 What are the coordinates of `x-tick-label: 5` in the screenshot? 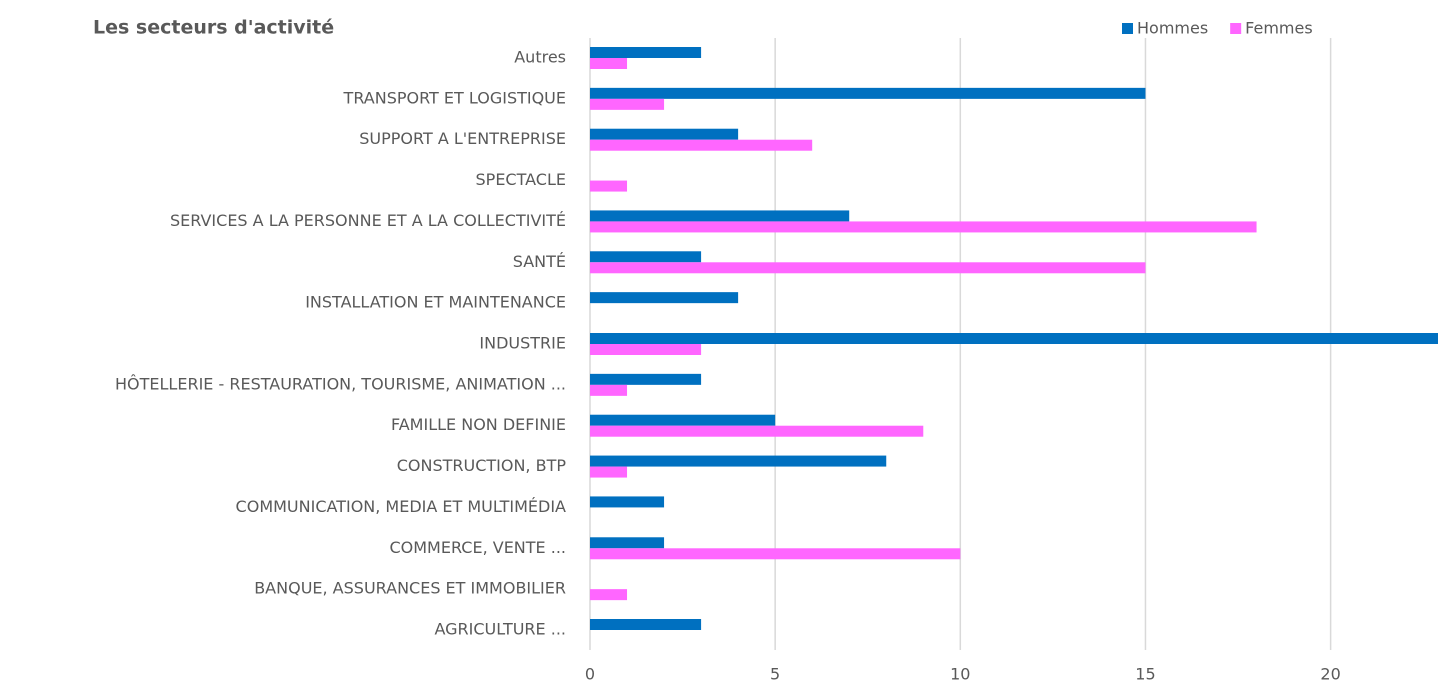 It's located at (775, 674).